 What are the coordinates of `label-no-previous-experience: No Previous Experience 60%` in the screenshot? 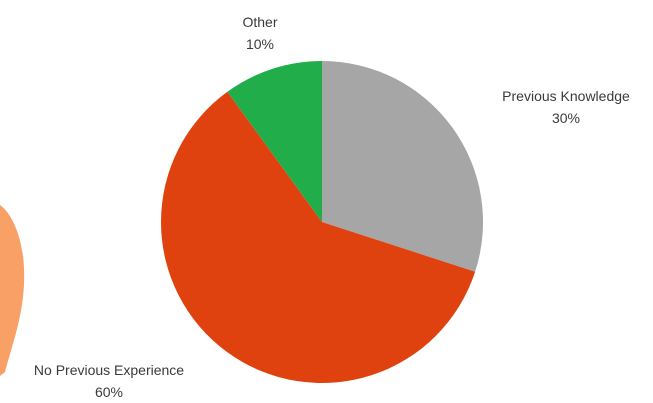 It's located at (109, 381).